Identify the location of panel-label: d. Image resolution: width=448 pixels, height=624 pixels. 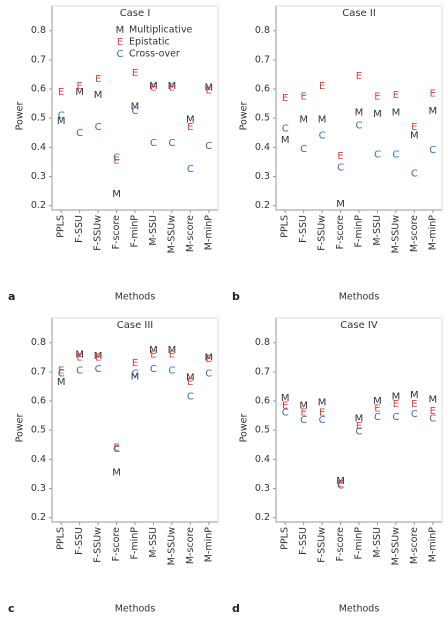
(236, 608).